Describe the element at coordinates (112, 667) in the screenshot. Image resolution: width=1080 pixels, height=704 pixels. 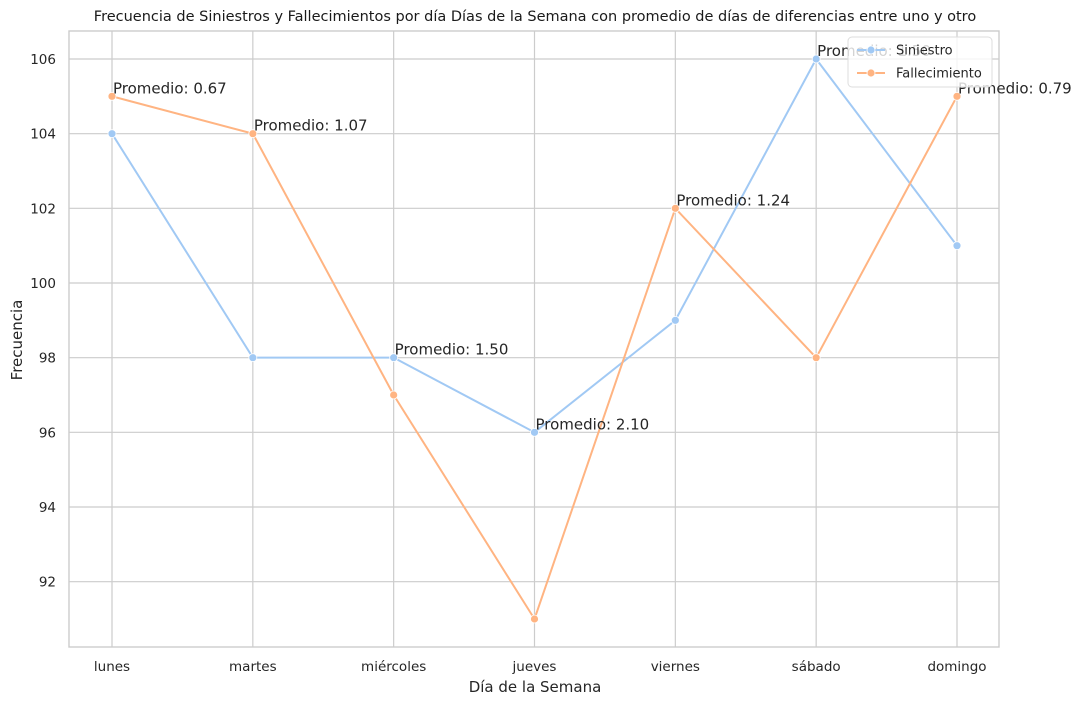
I see `x-tick-label: lunes` at that location.